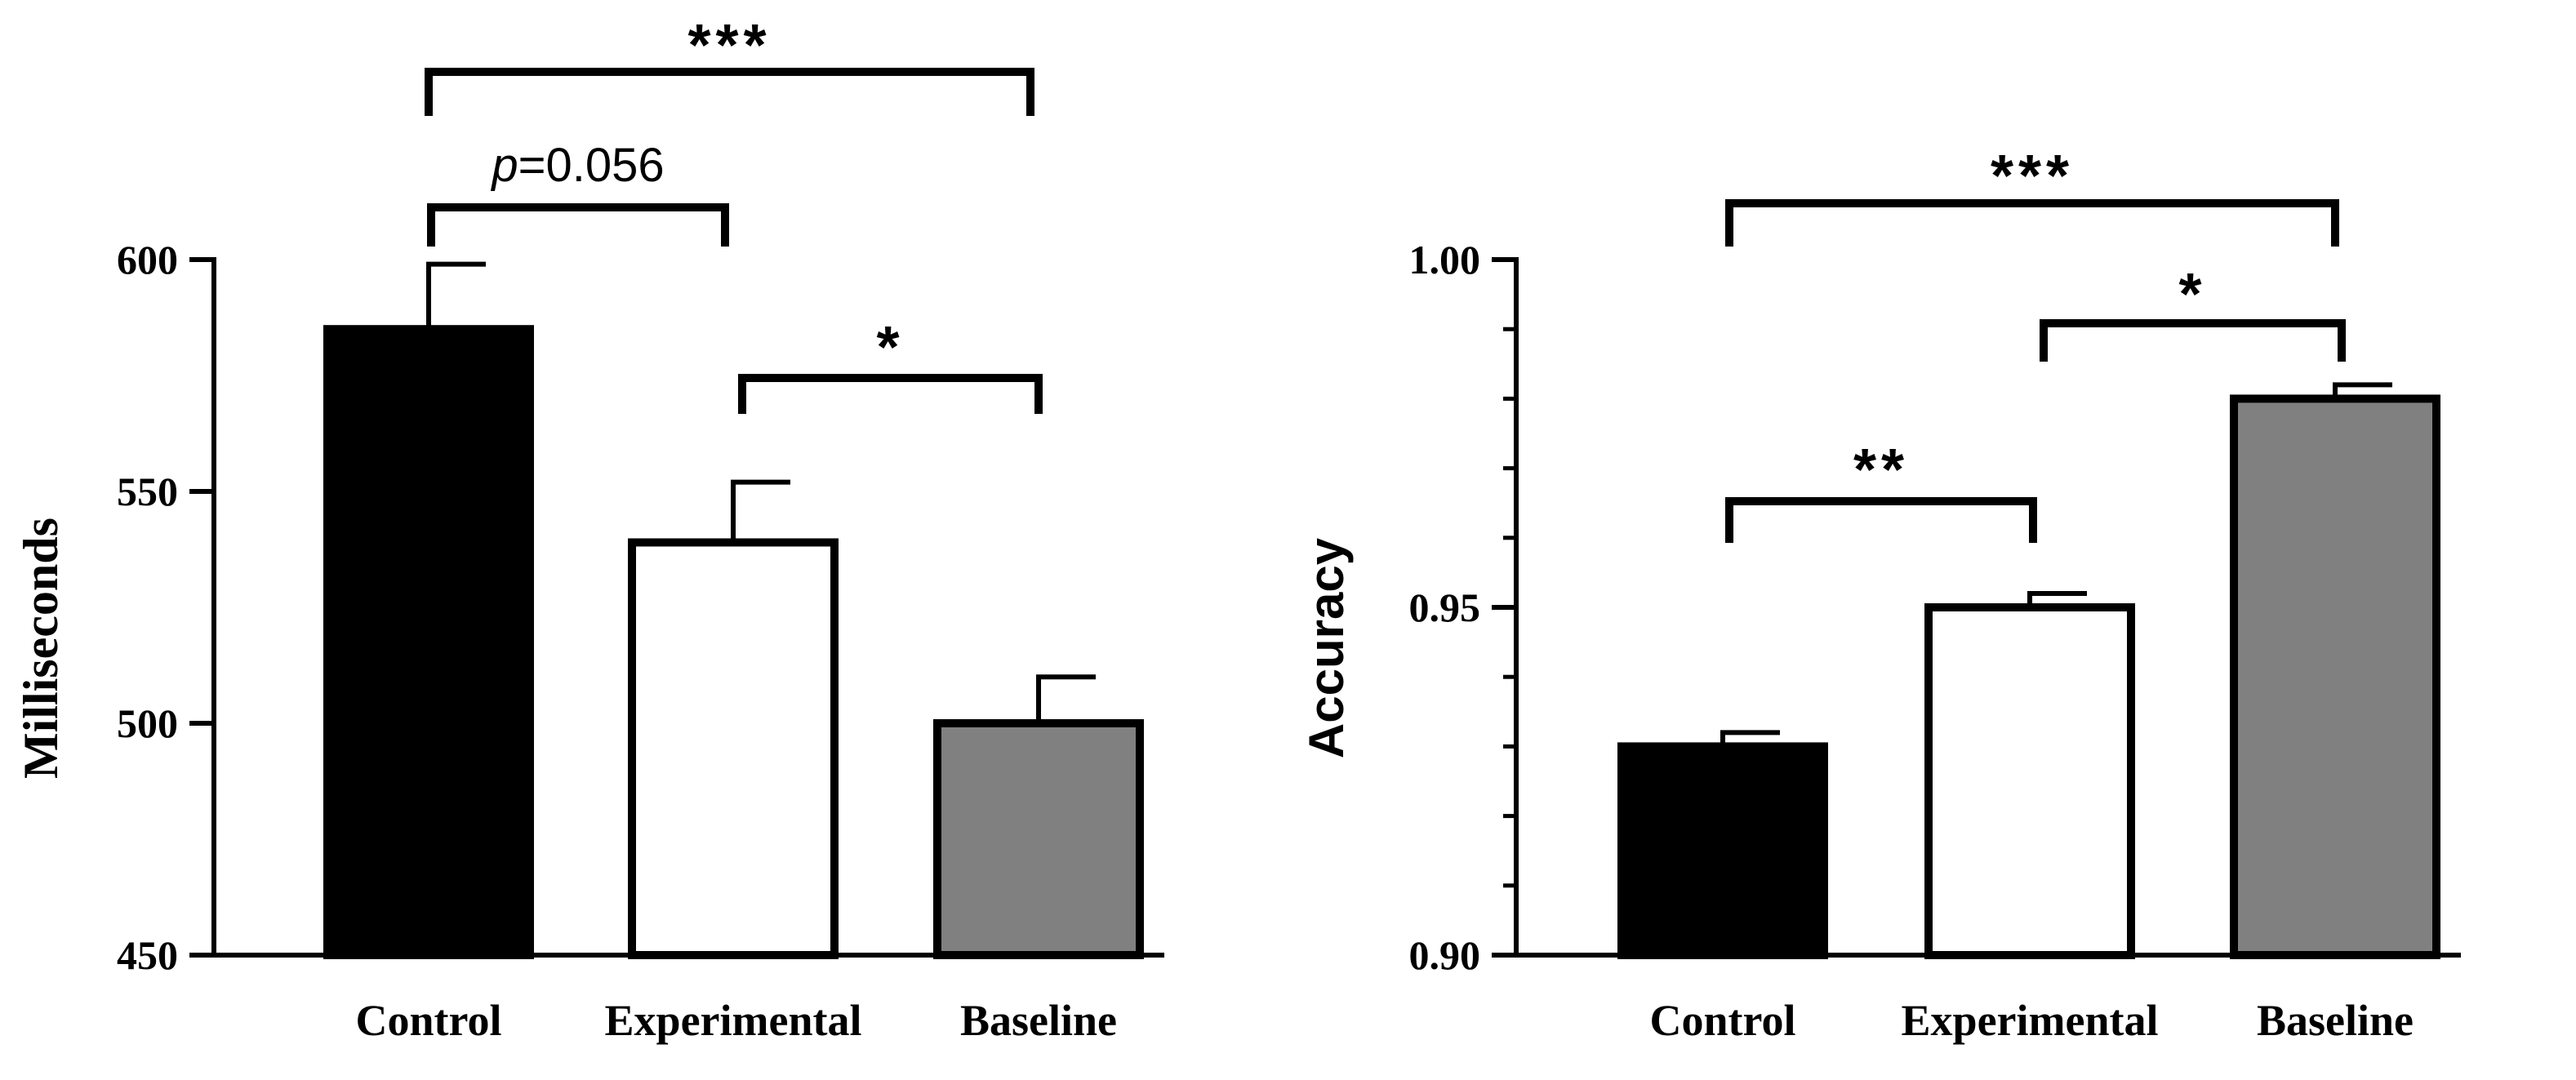 The width and height of the screenshot is (2576, 1080). Describe the element at coordinates (147, 723) in the screenshot. I see `y-tick-label: 500` at that location.